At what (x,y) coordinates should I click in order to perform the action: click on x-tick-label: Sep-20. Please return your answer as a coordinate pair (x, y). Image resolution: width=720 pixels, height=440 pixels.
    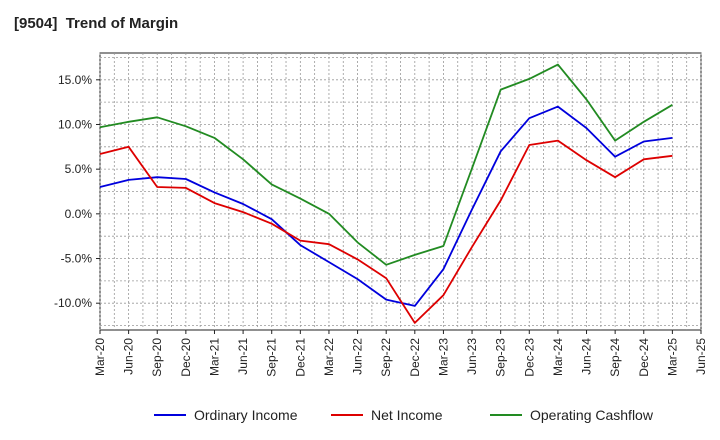
    Looking at the image, I should click on (157, 357).